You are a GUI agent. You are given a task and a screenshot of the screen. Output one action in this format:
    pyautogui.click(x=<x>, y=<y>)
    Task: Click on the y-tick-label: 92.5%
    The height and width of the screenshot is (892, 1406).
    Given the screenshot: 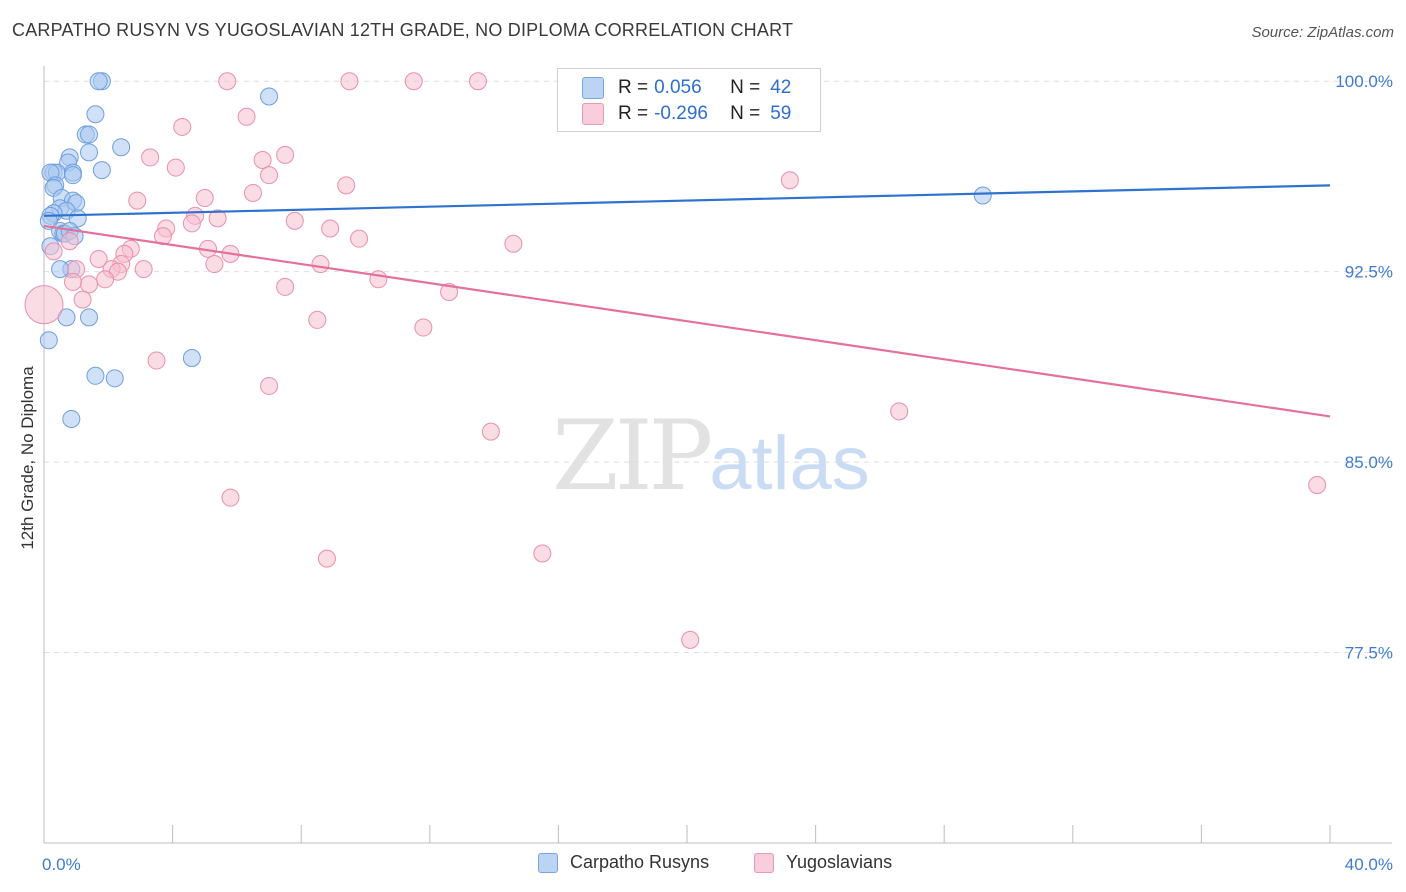 What is the action you would take?
    pyautogui.click(x=1369, y=272)
    